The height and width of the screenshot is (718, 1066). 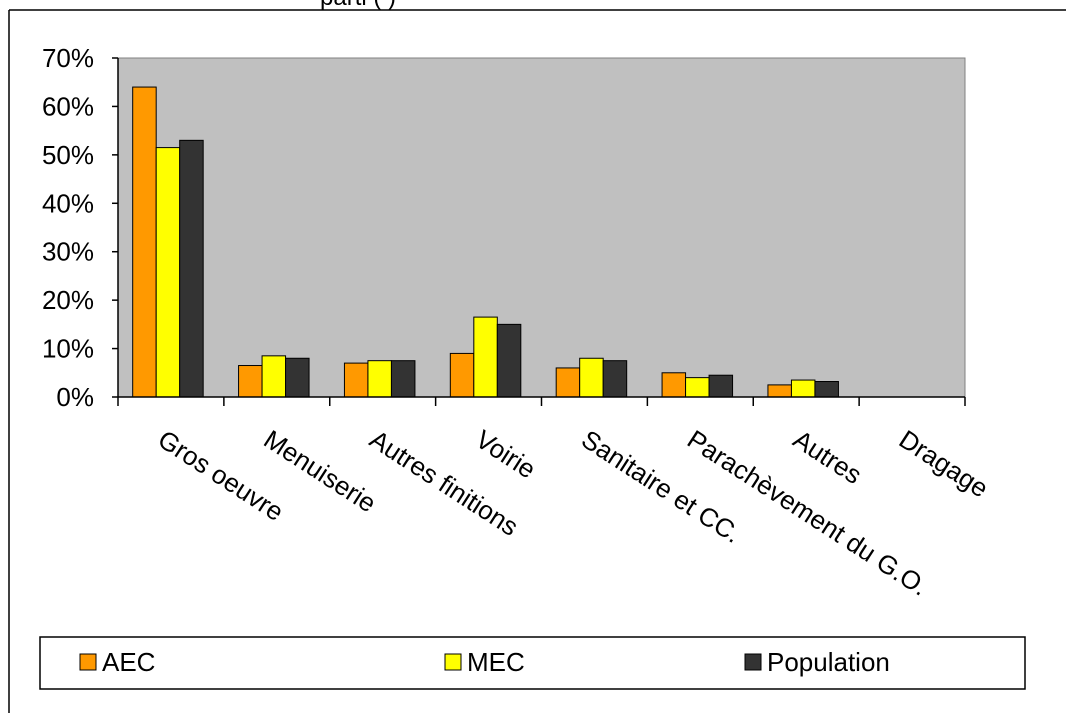 I want to click on y-tick-label: 10%, so click(x=68, y=349).